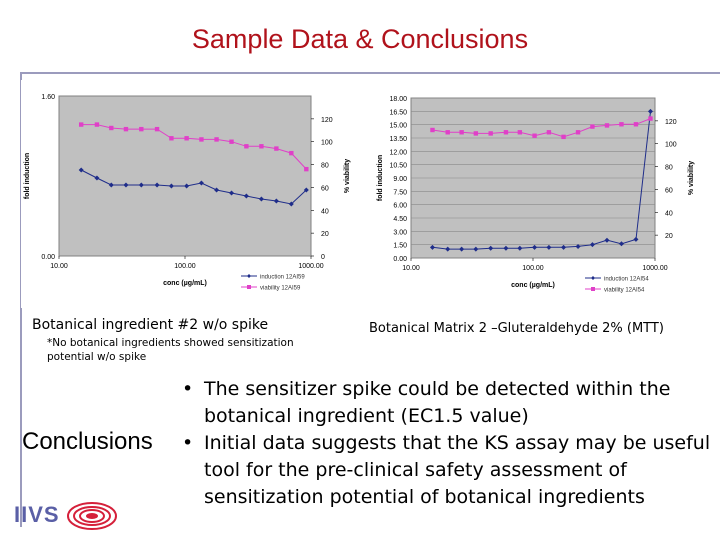 This screenshot has width=720, height=540. What do you see at coordinates (185, 176) in the screenshot?
I see `plot-area` at bounding box center [185, 176].